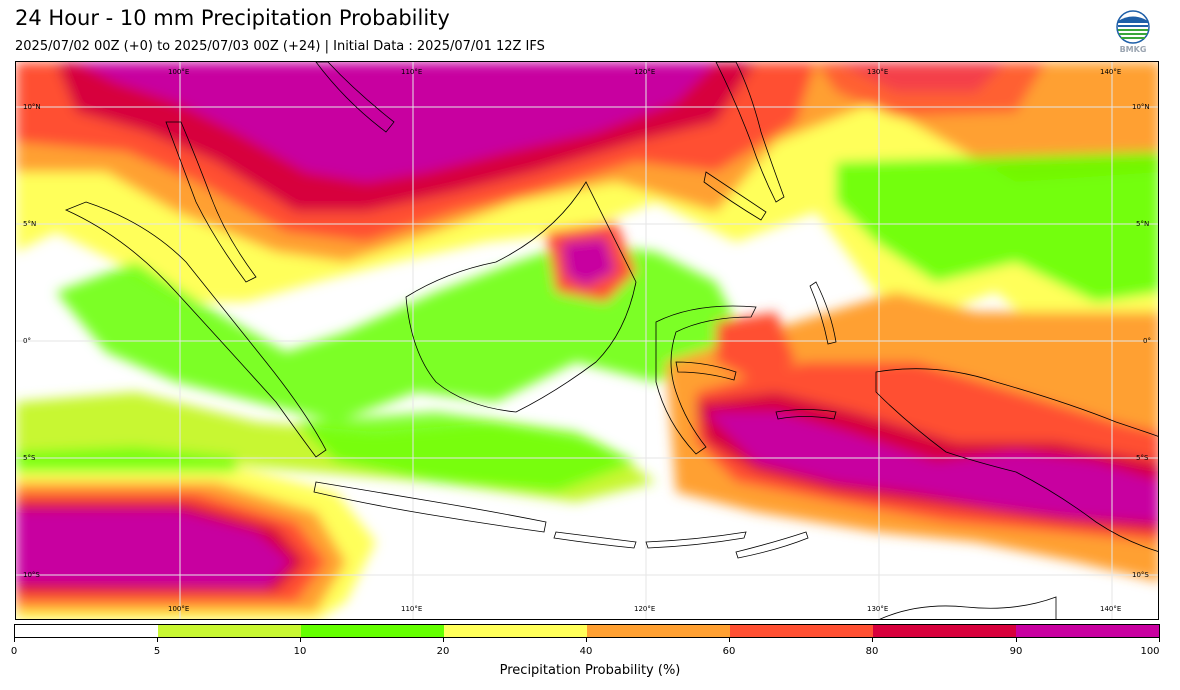 Image resolution: width=1180 pixels, height=690 pixels. What do you see at coordinates (1133, 49) in the screenshot?
I see `logo-label: BMKG` at bounding box center [1133, 49].